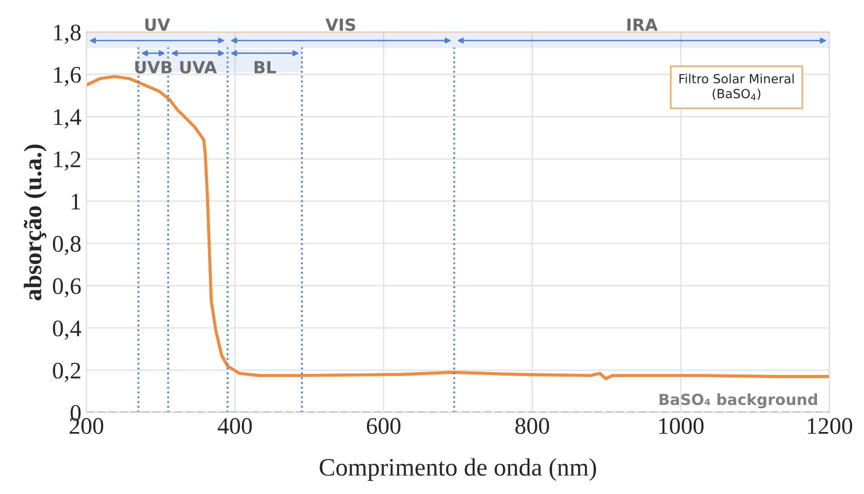 This screenshot has height=494, width=864. I want to click on y-tick-label: 0,2, so click(66, 372).